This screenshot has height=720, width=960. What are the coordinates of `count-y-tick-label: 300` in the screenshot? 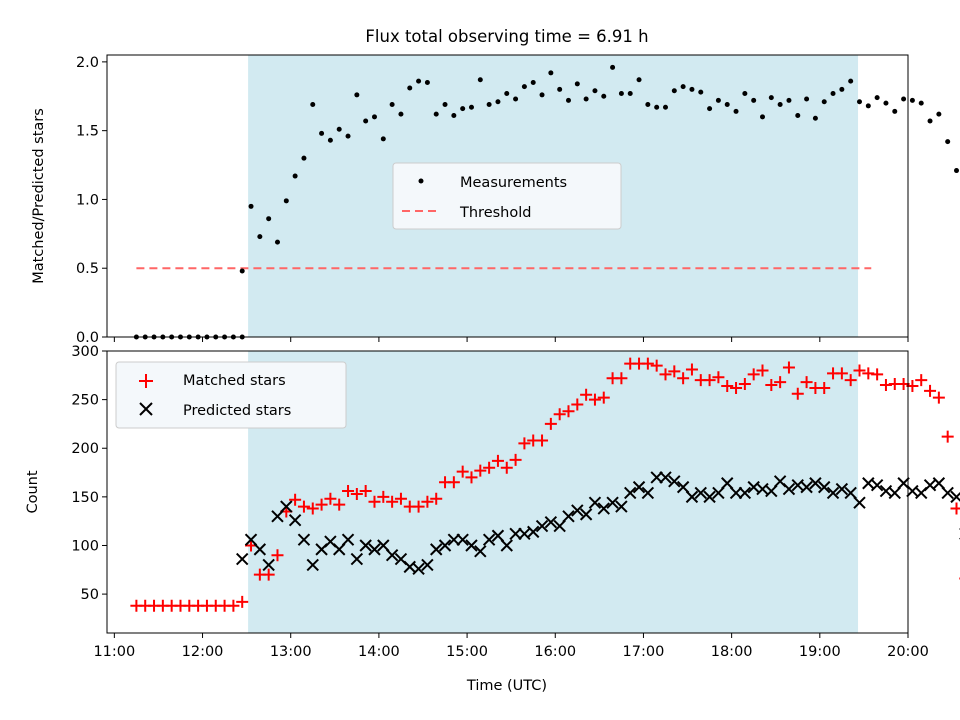 It's located at (85, 352).